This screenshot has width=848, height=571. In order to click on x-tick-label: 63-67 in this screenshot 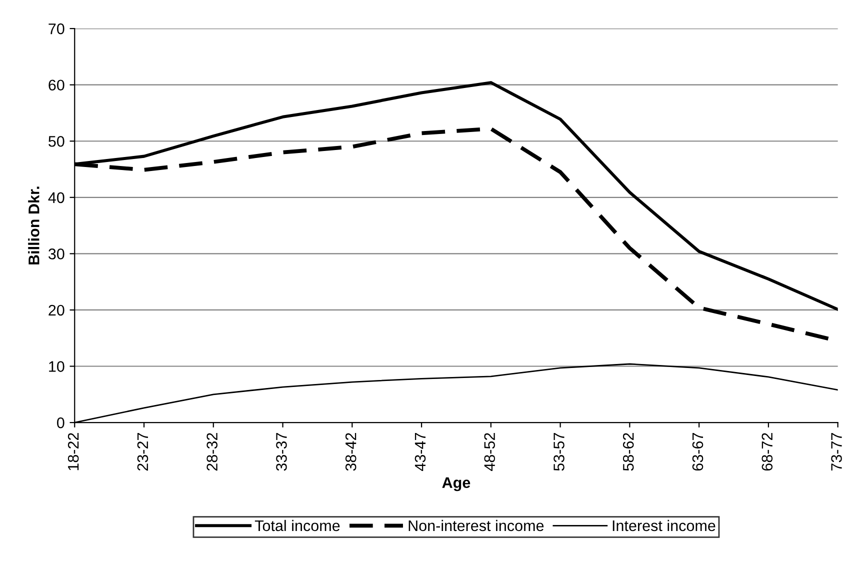, I will do `click(698, 452)`.